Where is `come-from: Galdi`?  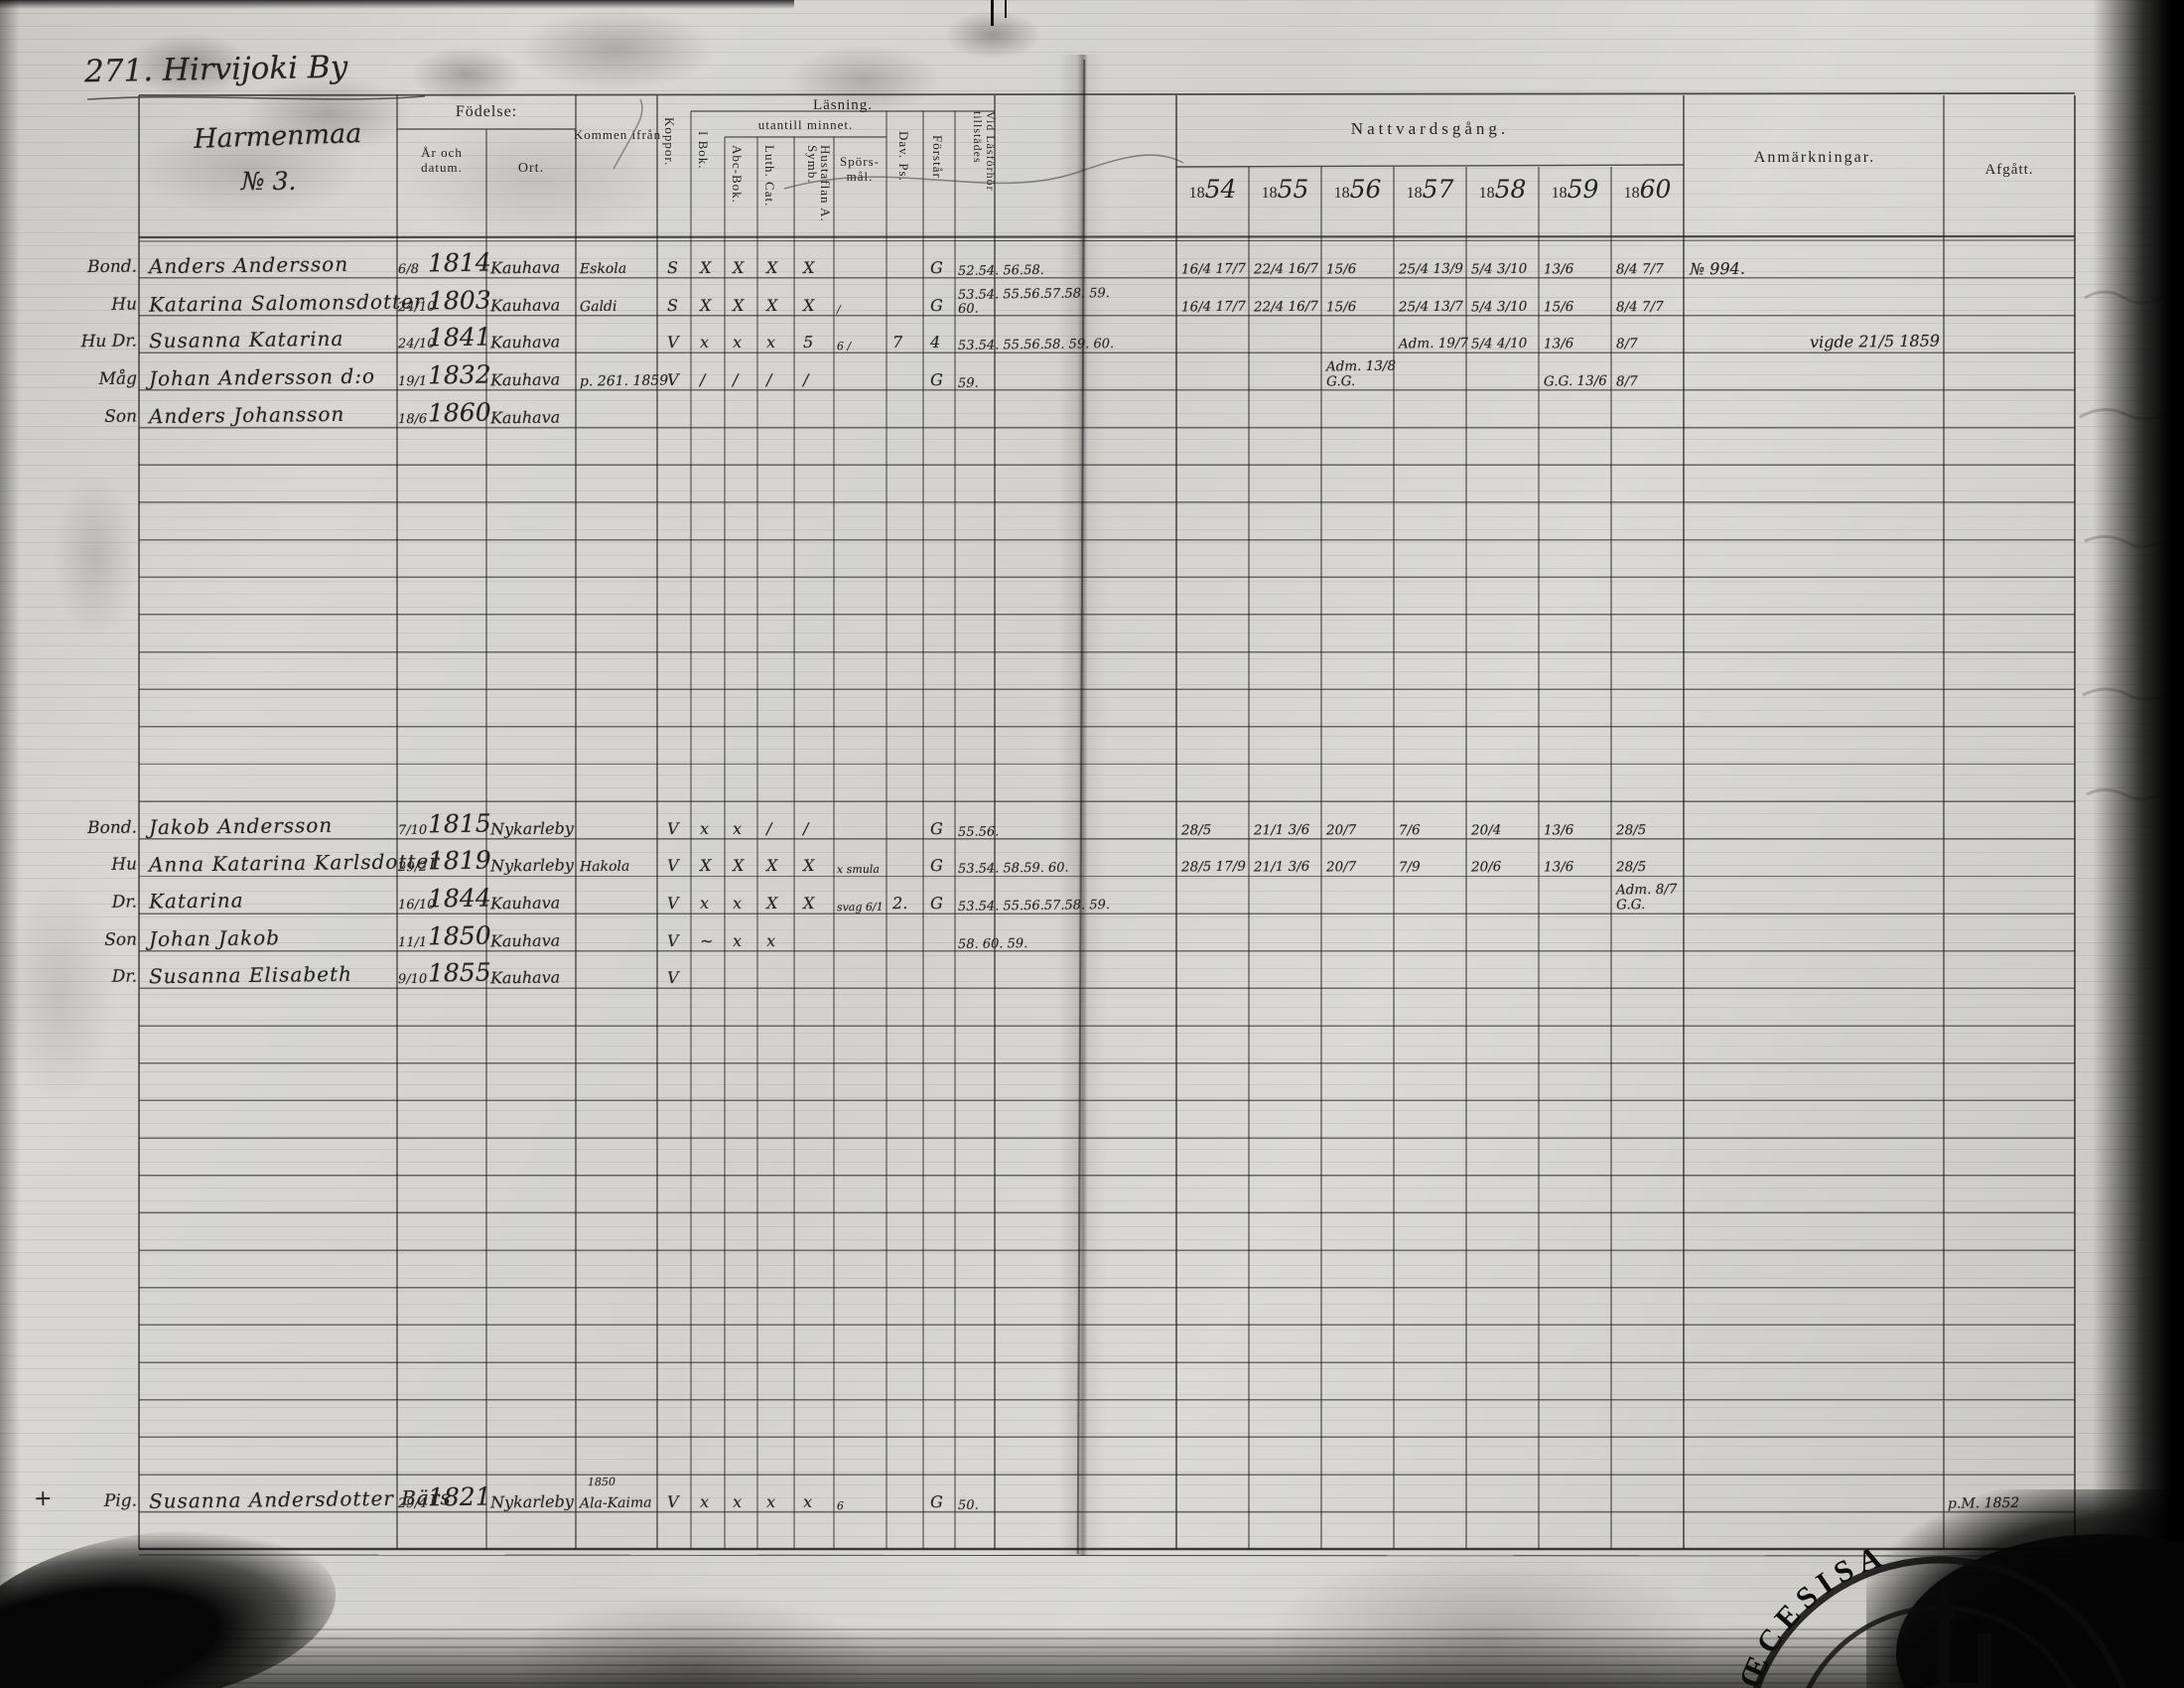
come-from: Galdi is located at coordinates (598, 307).